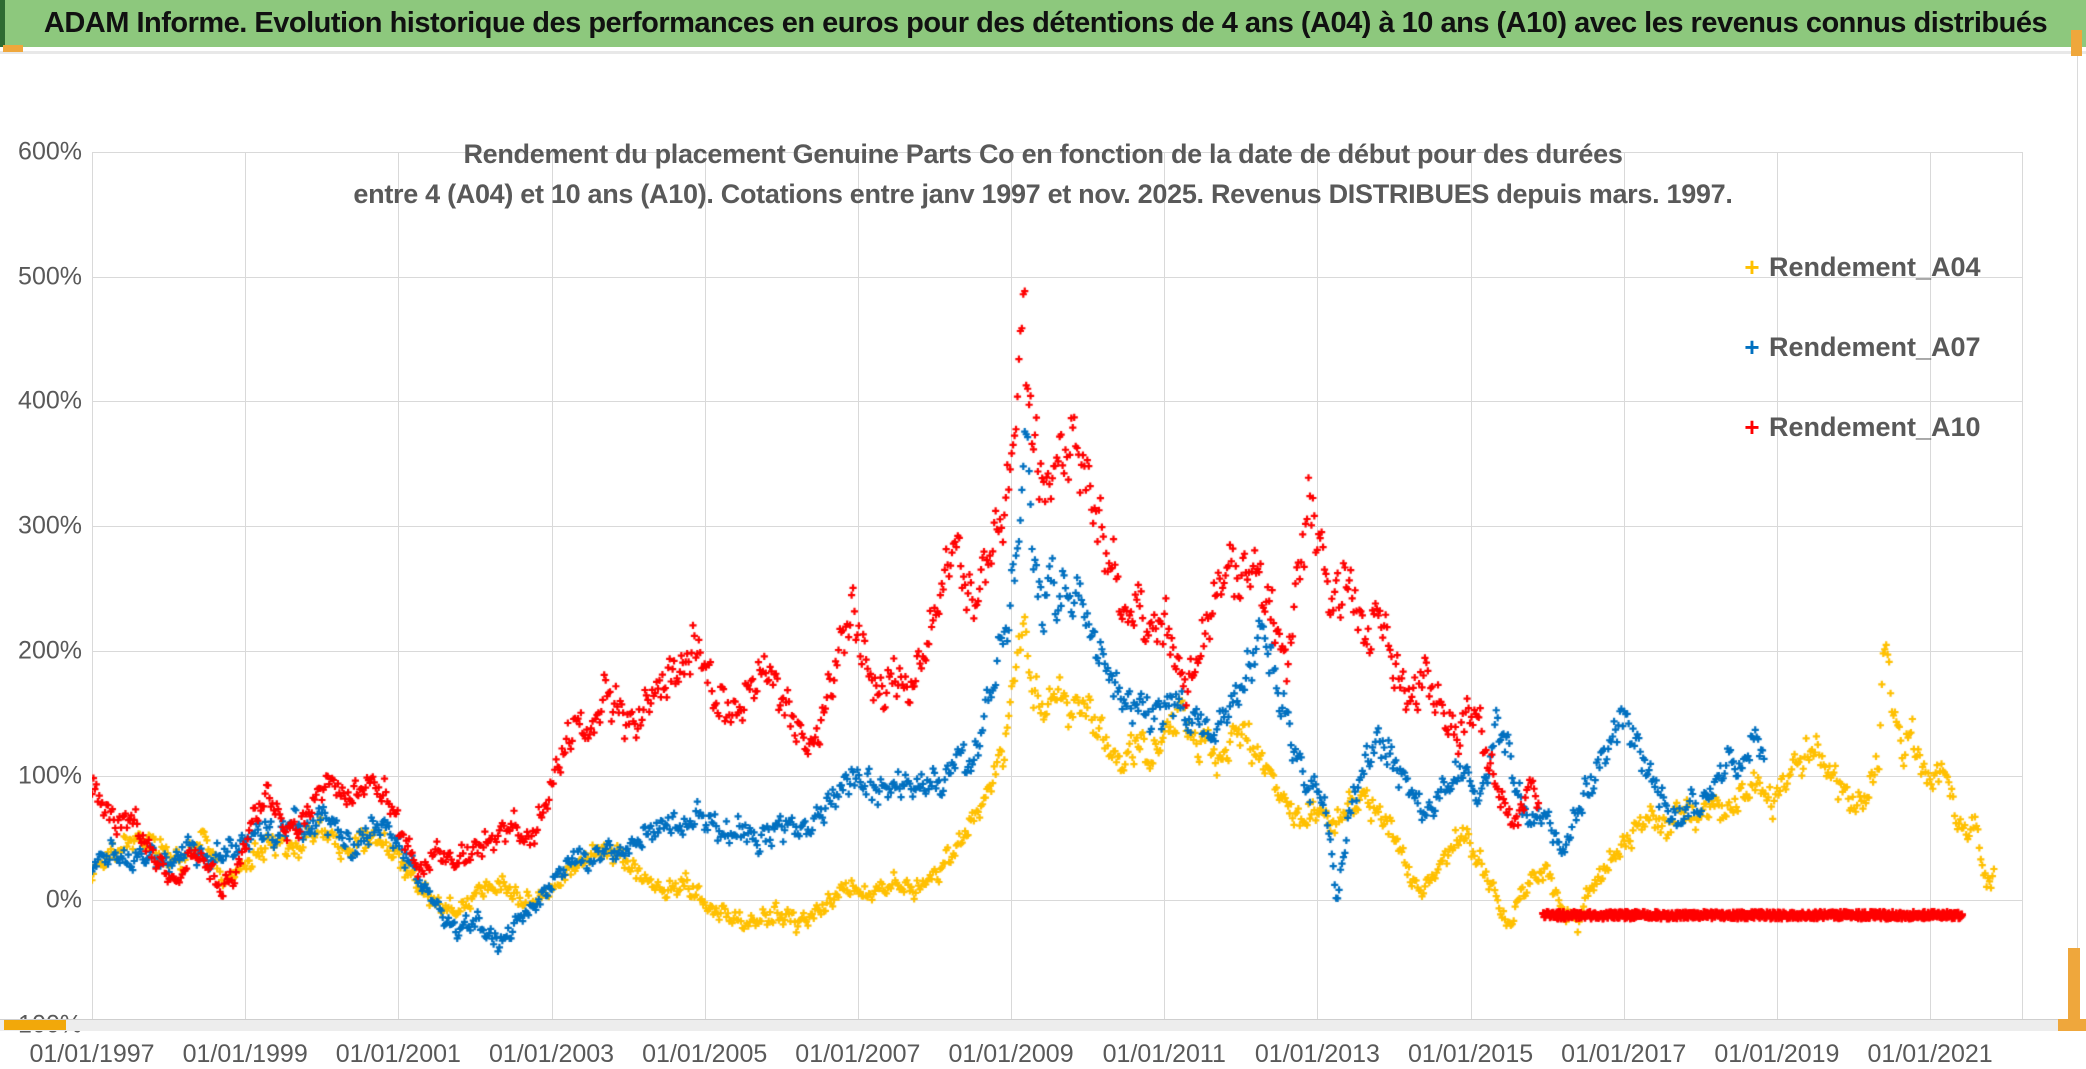 The image size is (2086, 1069). I want to click on gridline, so click(2022, 588).